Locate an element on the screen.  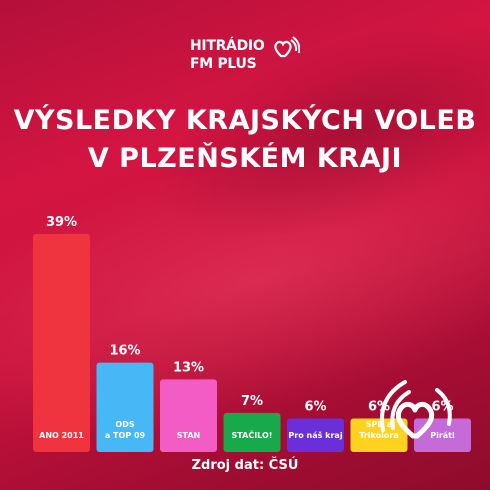
value-label-0: 39% is located at coordinates (61, 222).